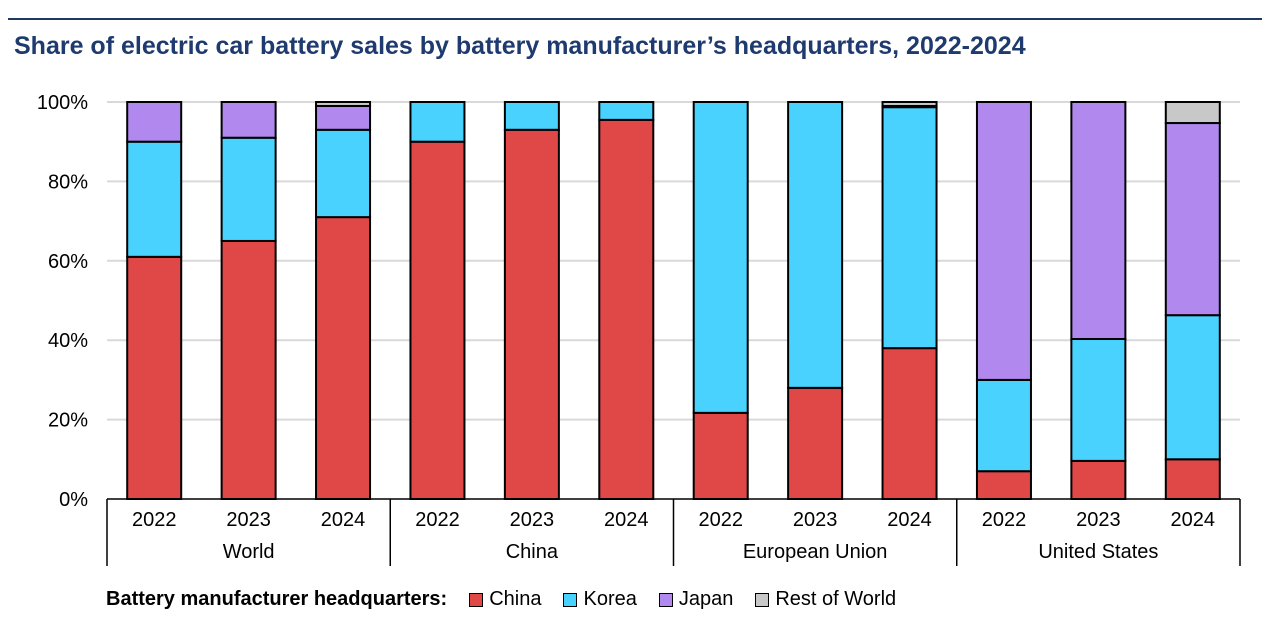 Image resolution: width=1280 pixels, height=643 pixels. What do you see at coordinates (515, 599) in the screenshot?
I see `legend-label: China` at bounding box center [515, 599].